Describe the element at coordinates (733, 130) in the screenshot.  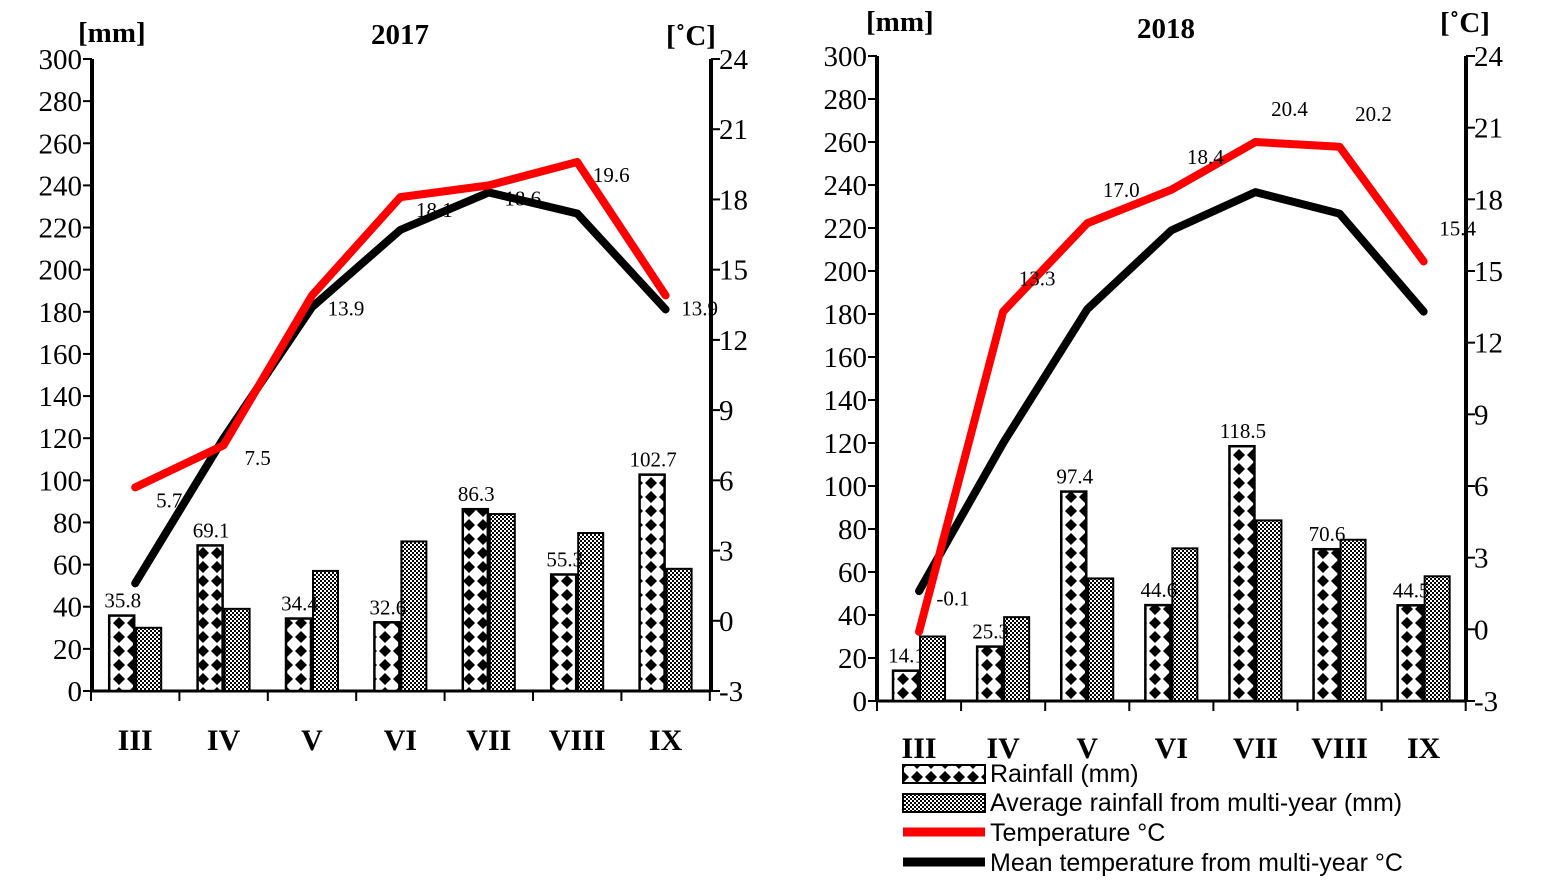
I see `right-tick-label: 21` at that location.